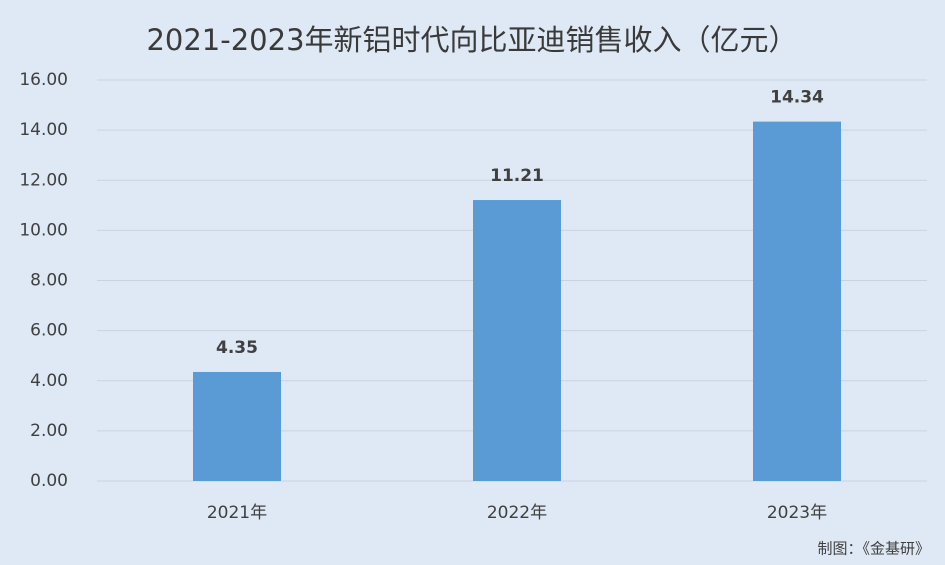 The height and width of the screenshot is (565, 945). I want to click on y-tick-label: 2.00, so click(49, 431).